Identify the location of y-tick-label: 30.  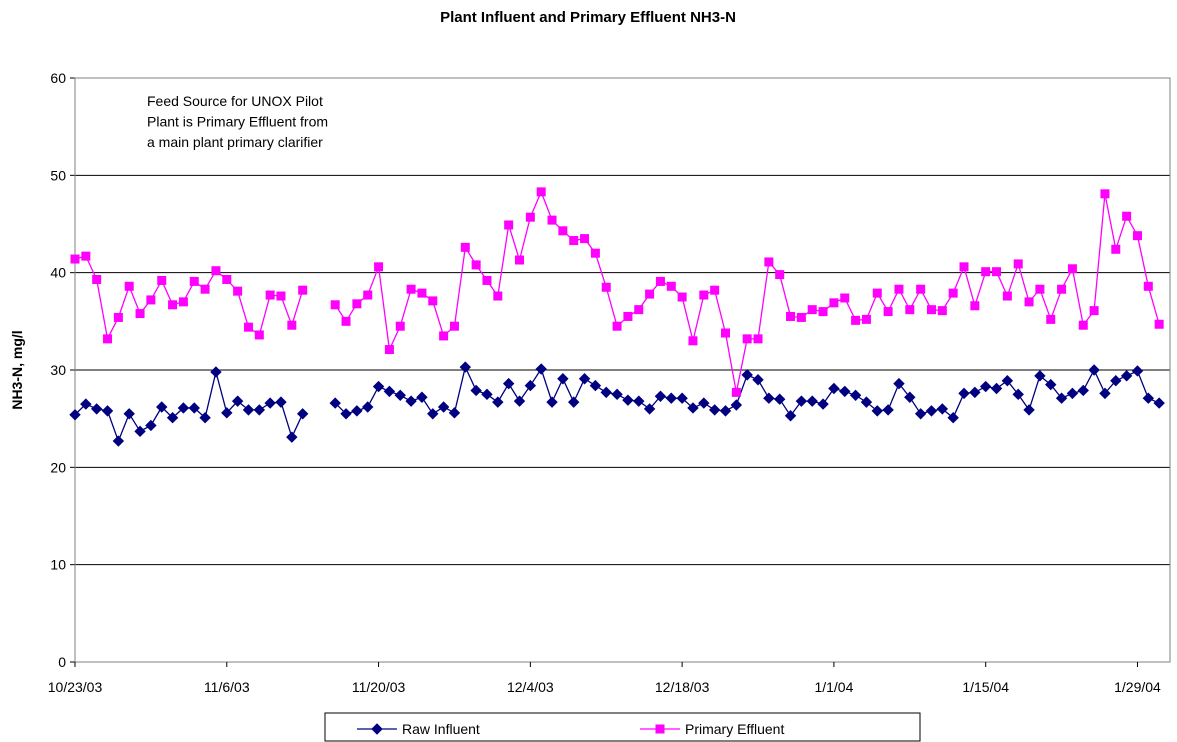
(58, 370).